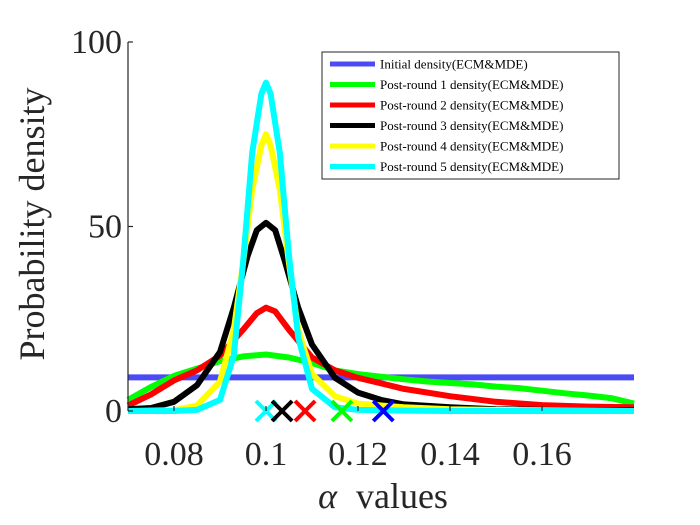  I want to click on x-axis-label: α values, so click(383, 496).